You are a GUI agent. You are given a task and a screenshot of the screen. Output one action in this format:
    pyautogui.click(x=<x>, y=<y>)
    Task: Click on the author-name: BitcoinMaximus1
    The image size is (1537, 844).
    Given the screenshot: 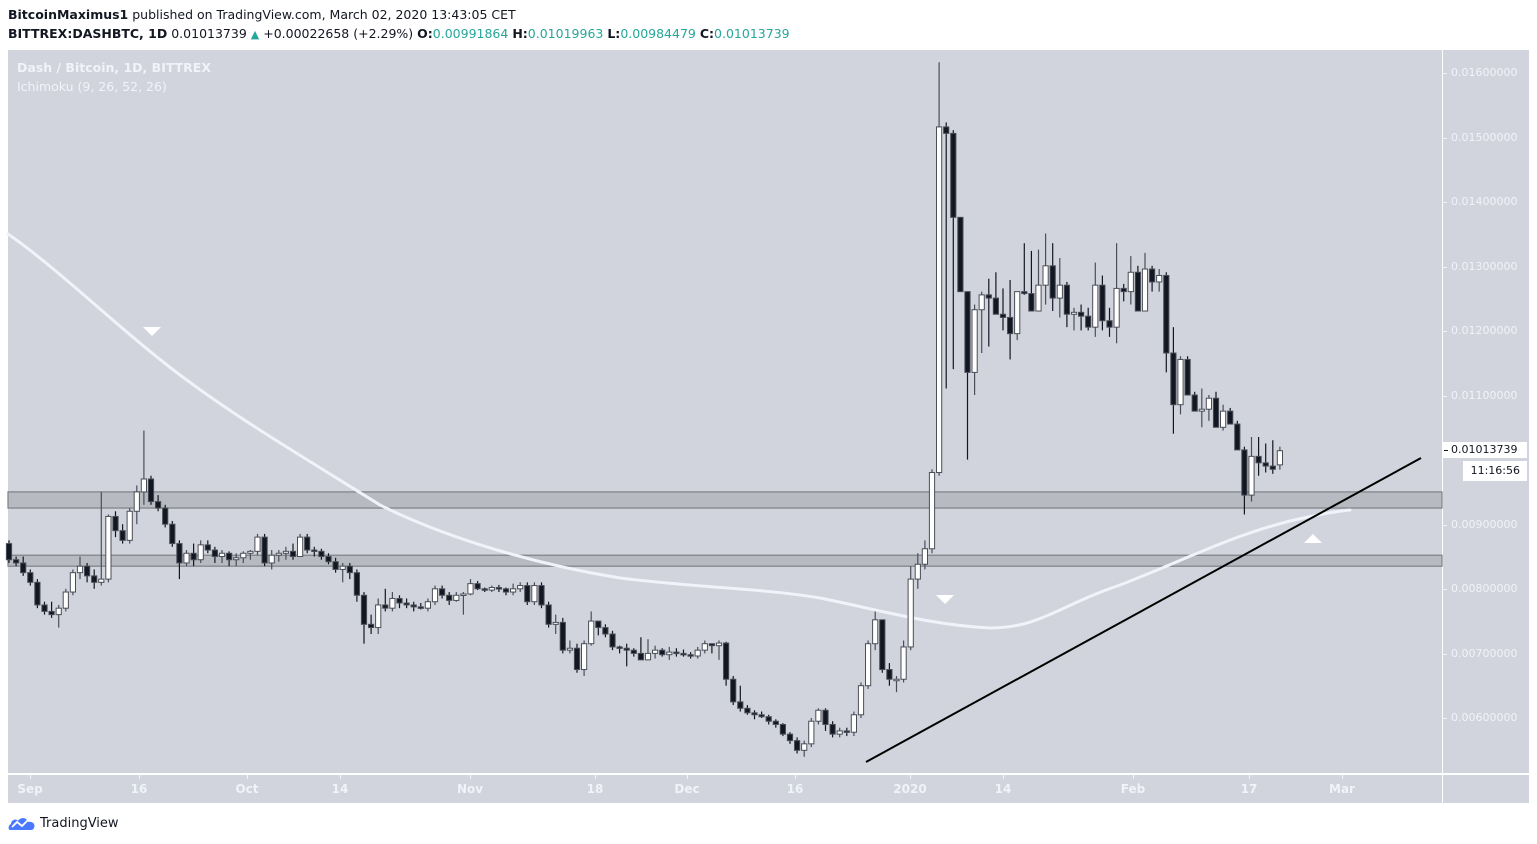 What is the action you would take?
    pyautogui.click(x=68, y=14)
    